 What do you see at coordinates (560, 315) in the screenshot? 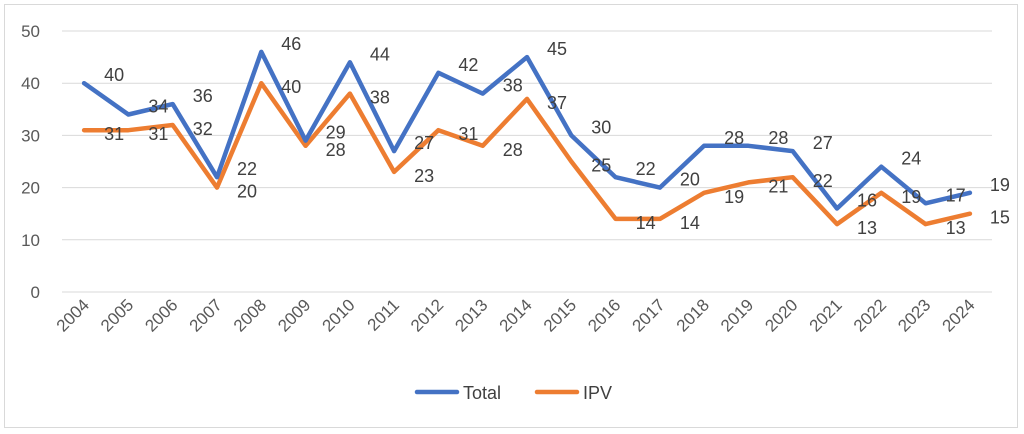
I see `x-tick-label: 2015` at bounding box center [560, 315].